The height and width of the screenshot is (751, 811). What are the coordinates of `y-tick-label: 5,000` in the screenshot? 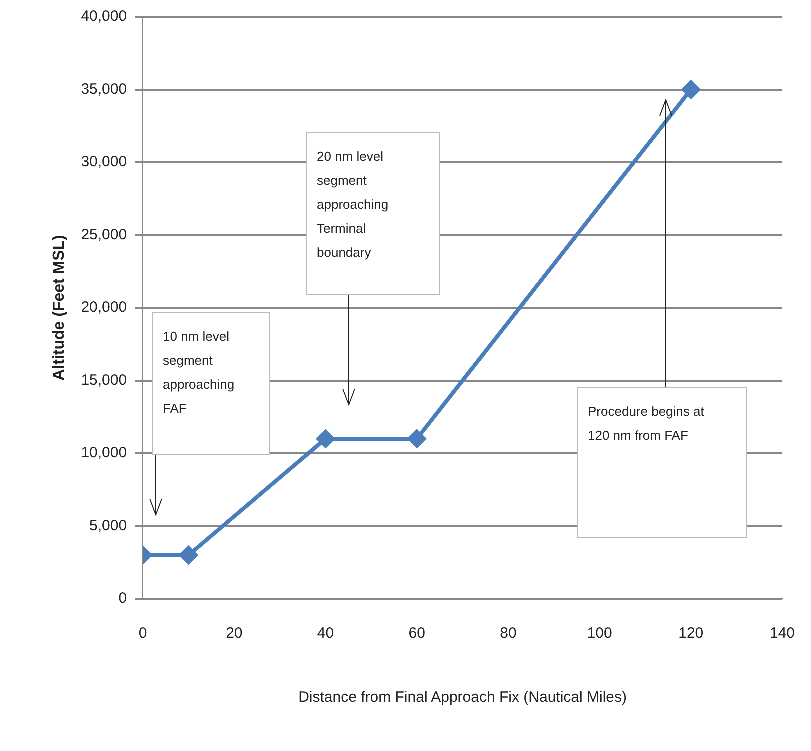 It's located at (109, 525).